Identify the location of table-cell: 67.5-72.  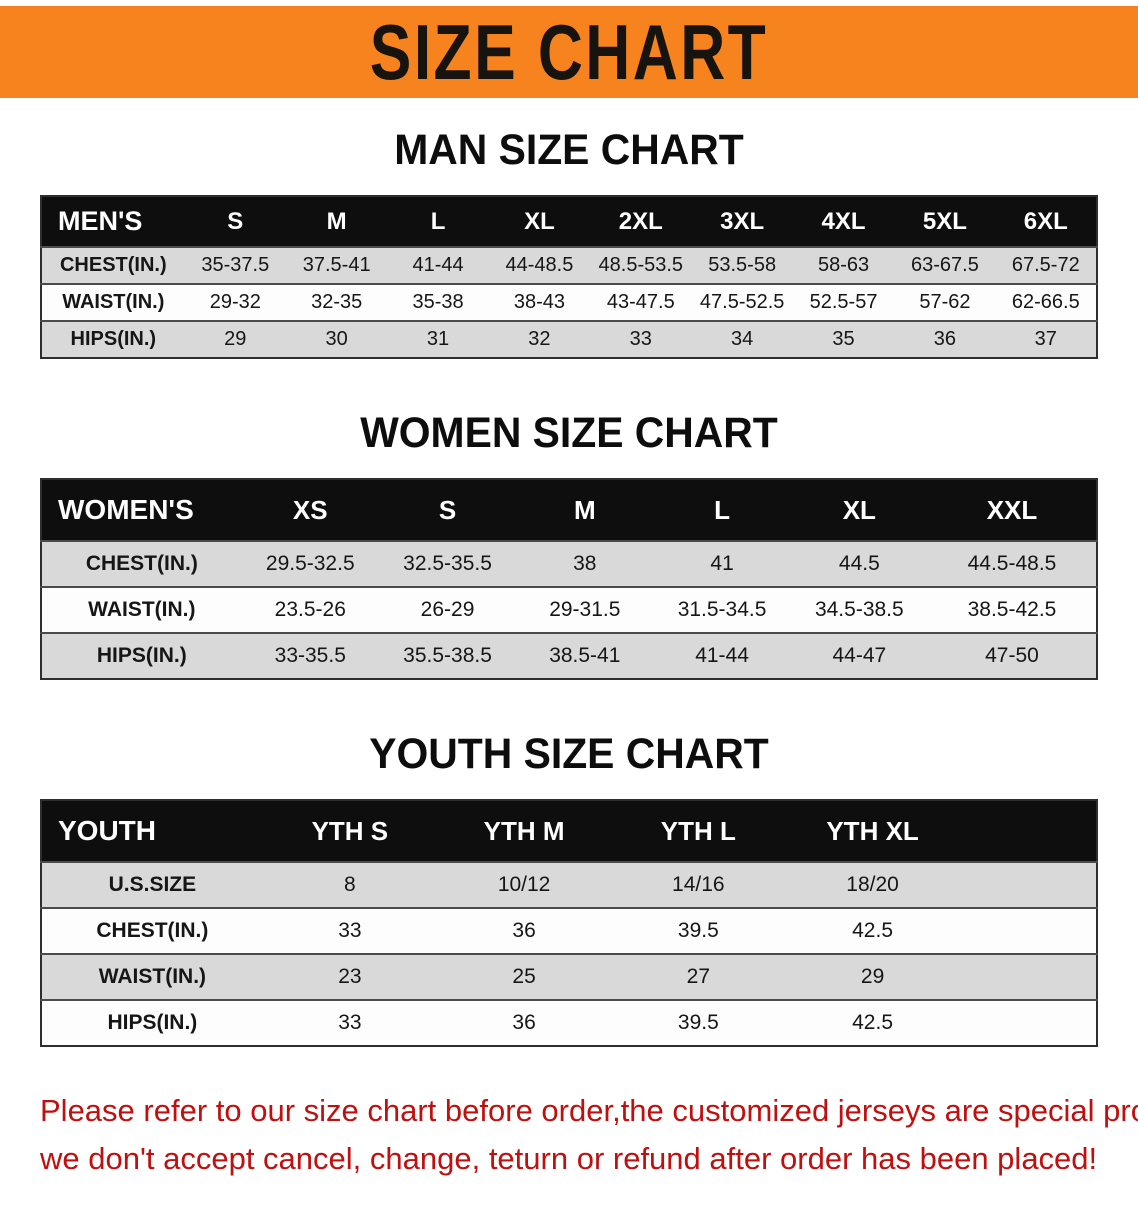
(1046, 265).